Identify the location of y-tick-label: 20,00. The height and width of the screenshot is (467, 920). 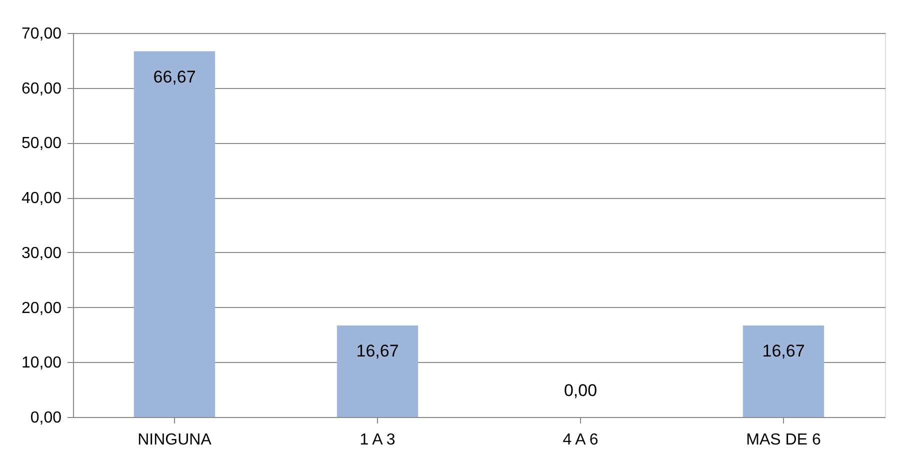
(41, 308).